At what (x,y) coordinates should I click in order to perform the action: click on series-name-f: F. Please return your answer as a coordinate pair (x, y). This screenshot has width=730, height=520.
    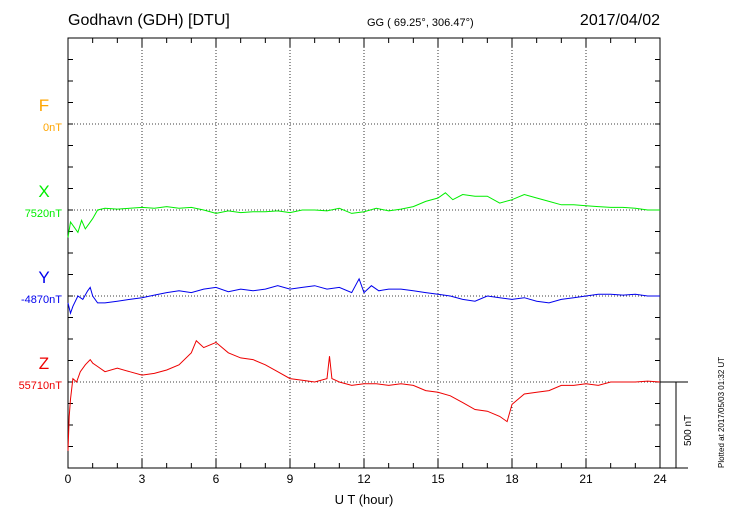
    Looking at the image, I should click on (44, 105).